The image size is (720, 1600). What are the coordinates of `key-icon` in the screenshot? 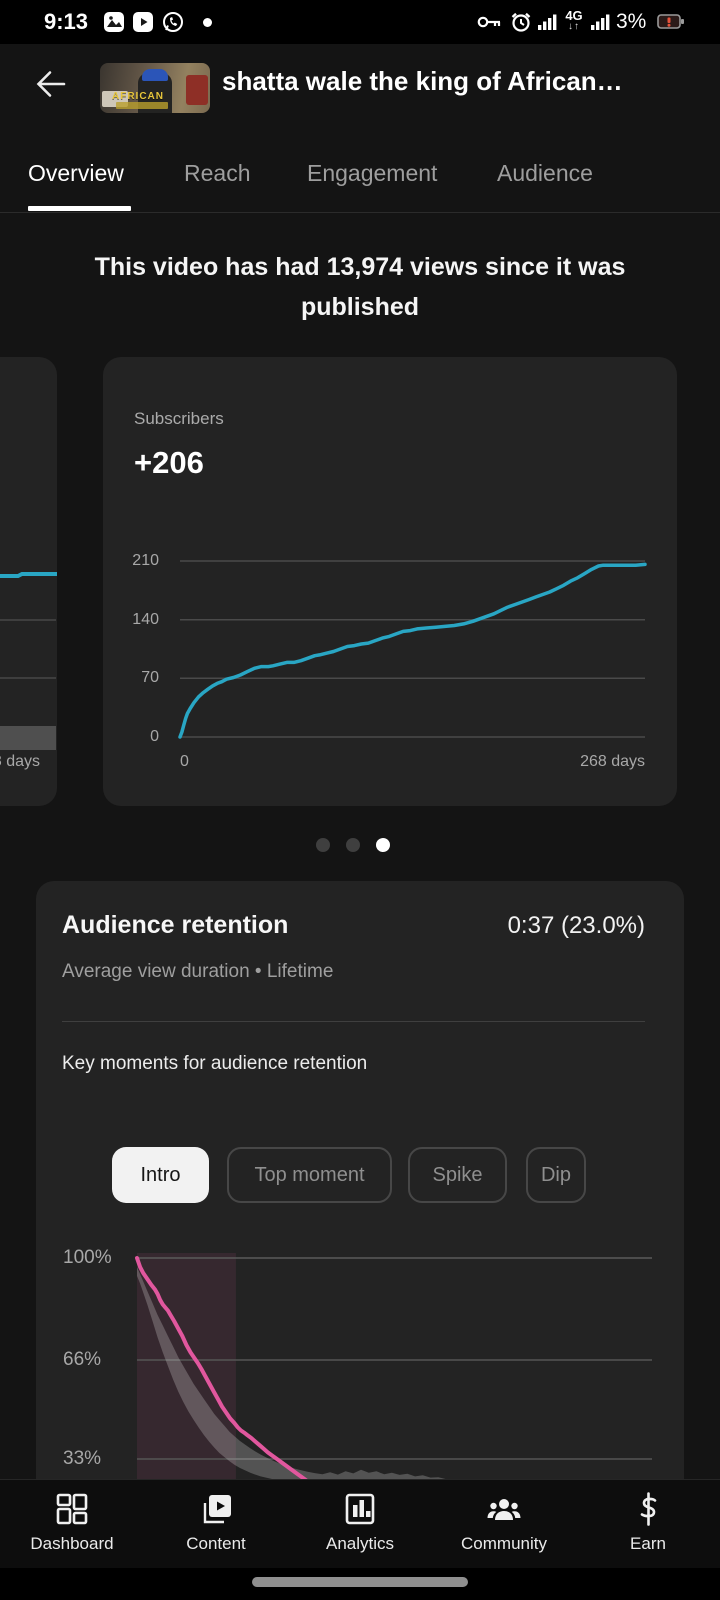 It's located at (489, 22).